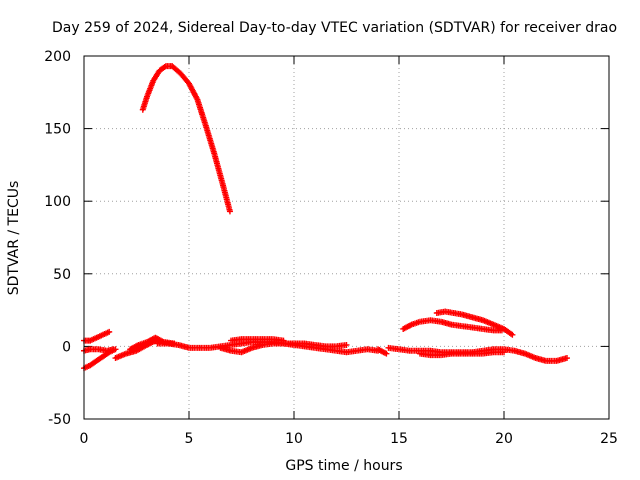 The width and height of the screenshot is (640, 480). What do you see at coordinates (59, 420) in the screenshot?
I see `y-tick-label: -50` at bounding box center [59, 420].